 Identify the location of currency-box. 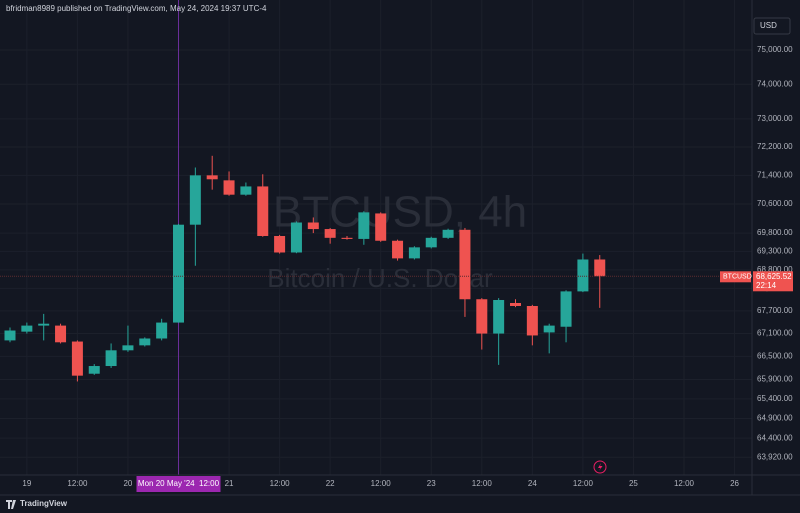
(772, 26).